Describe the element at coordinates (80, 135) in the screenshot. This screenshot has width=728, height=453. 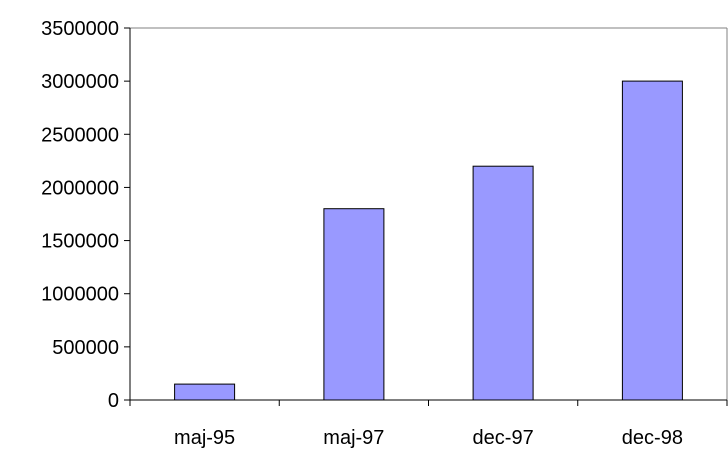
I see `y-tick-label: 2500000` at that location.